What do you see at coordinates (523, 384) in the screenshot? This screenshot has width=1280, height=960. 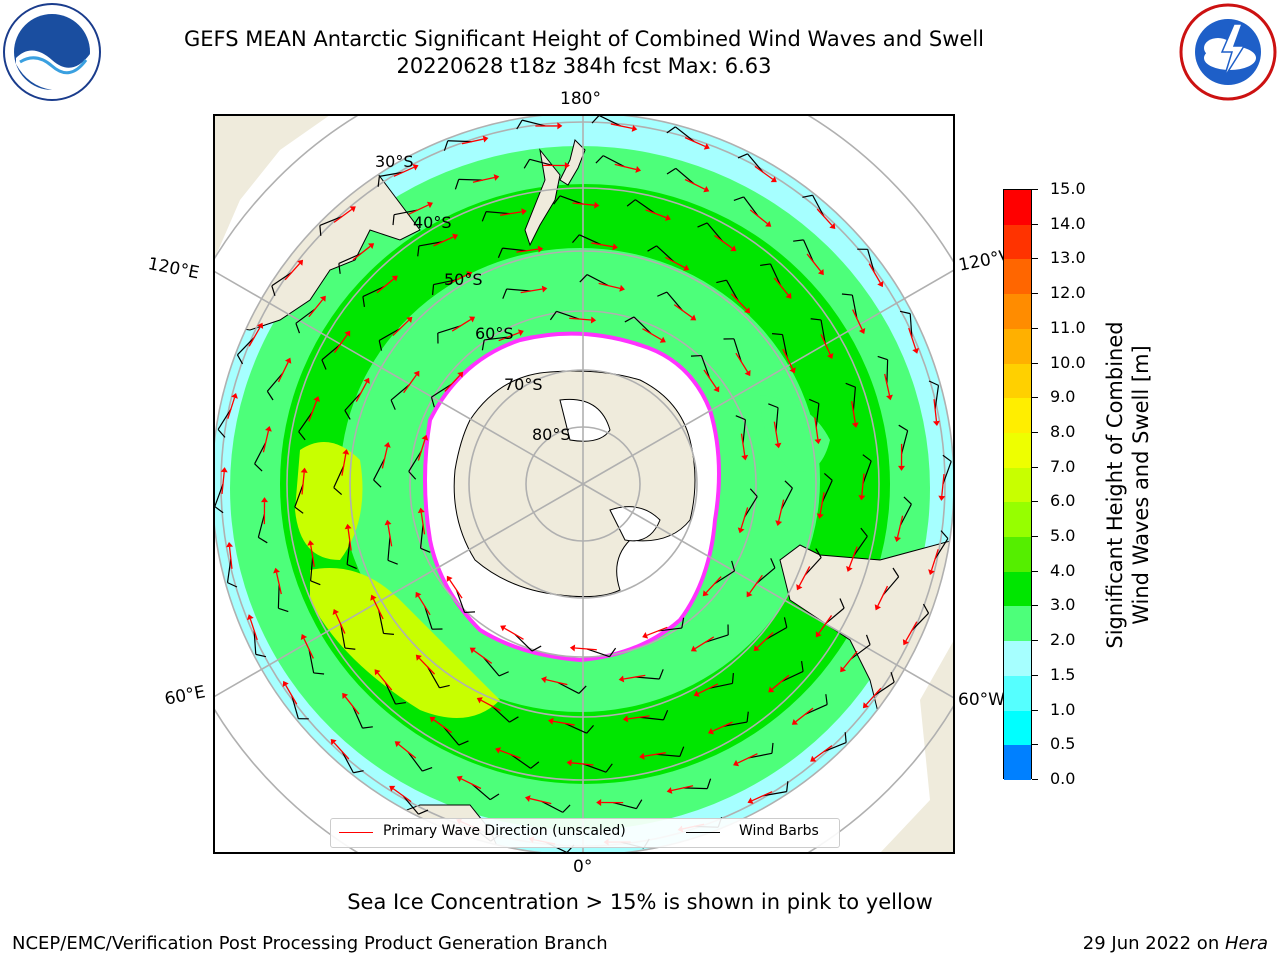 I see `lat-label-70s: 70°S` at bounding box center [523, 384].